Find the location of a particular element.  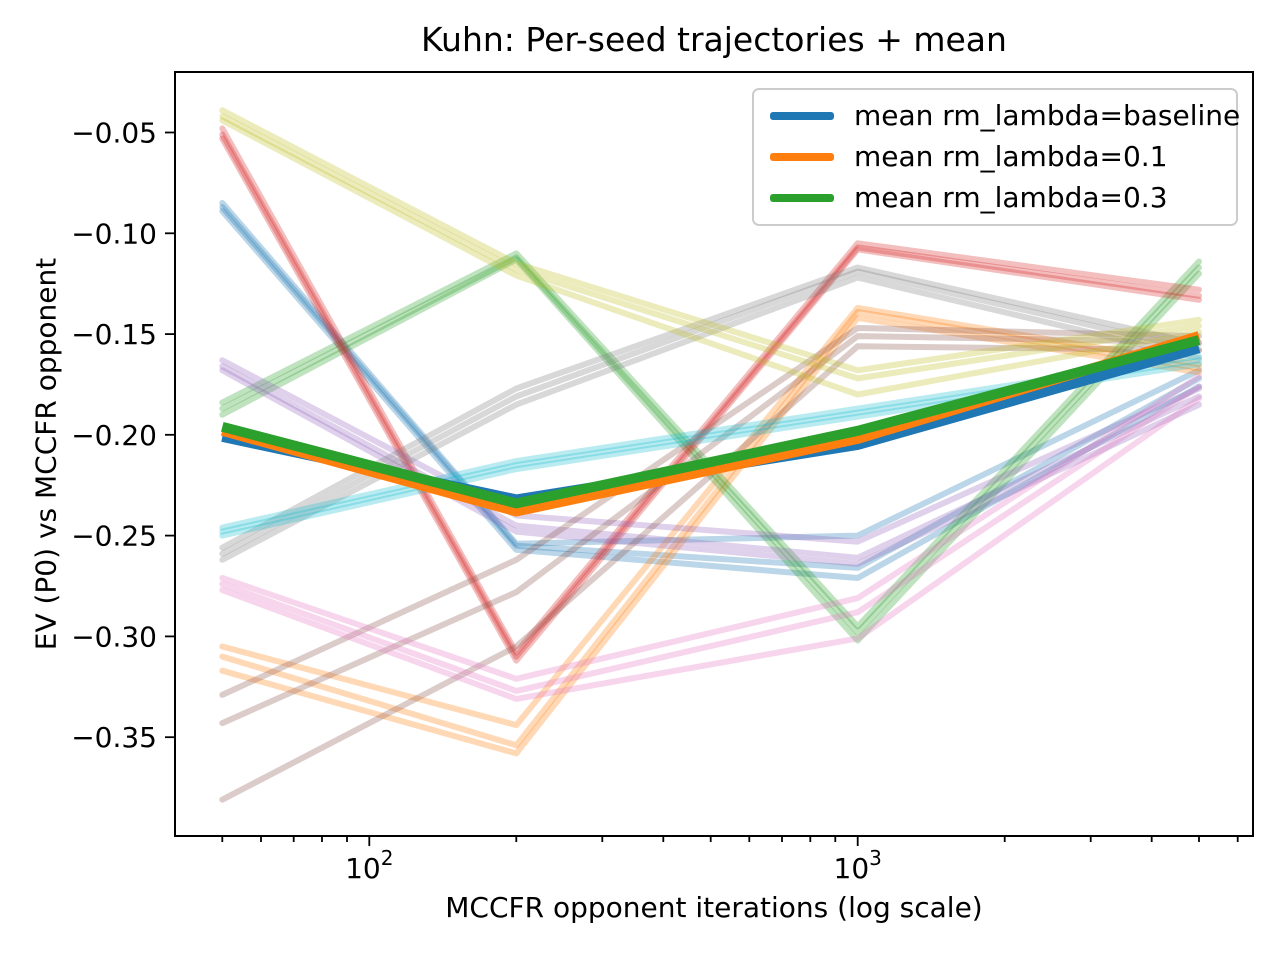

y-tick-label: −0.15 is located at coordinates (114, 334).